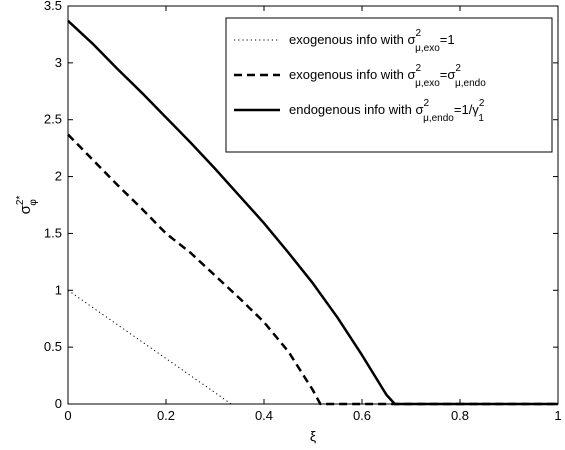 This screenshot has height=450, width=565. What do you see at coordinates (67, 415) in the screenshot?
I see `x-tick-label: 0` at bounding box center [67, 415].